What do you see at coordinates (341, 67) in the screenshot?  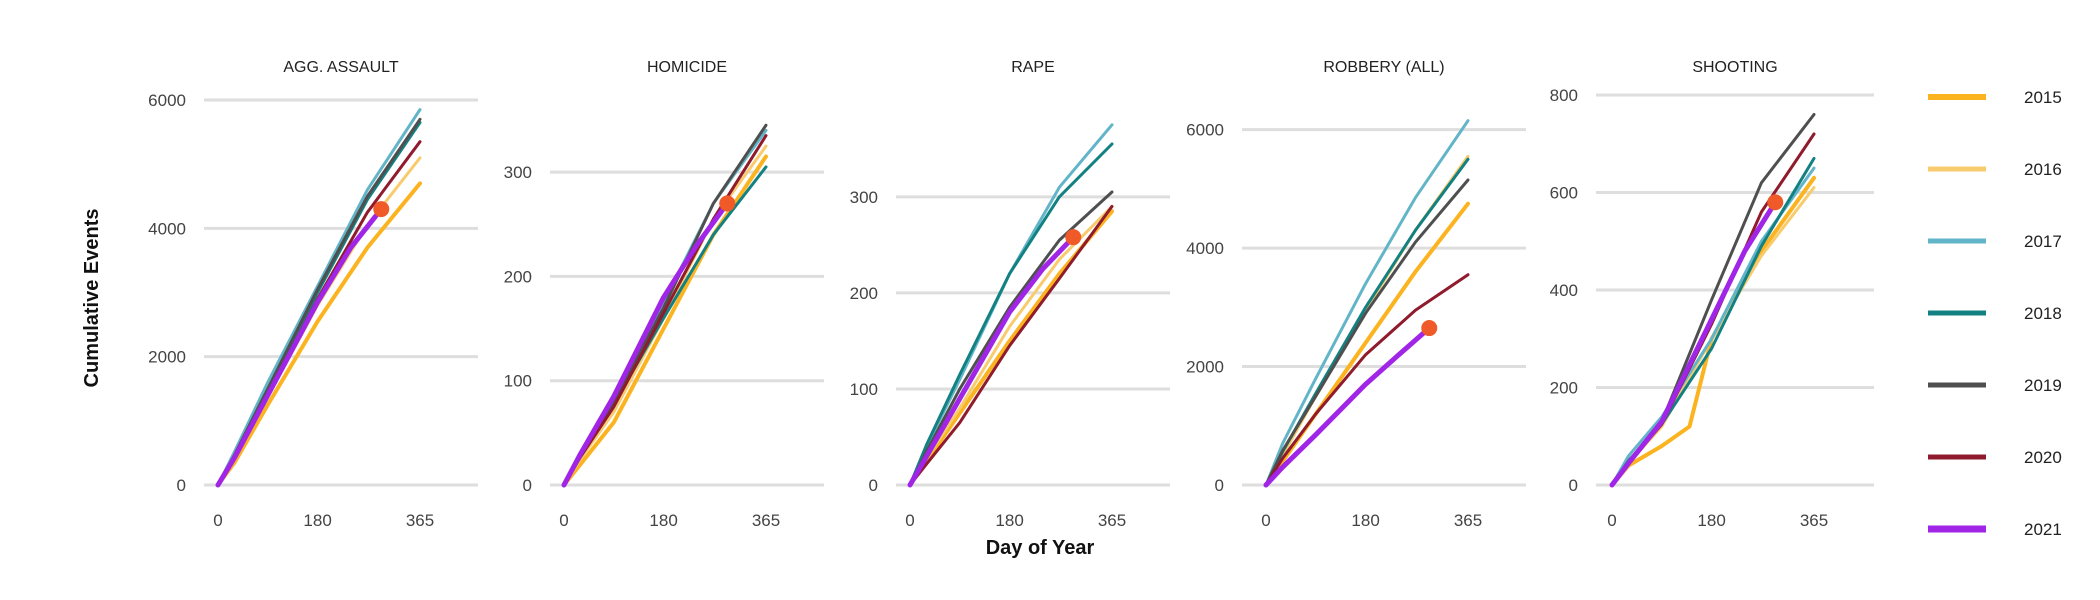 I see `facet-title: AGG. ASSAULT` at bounding box center [341, 67].